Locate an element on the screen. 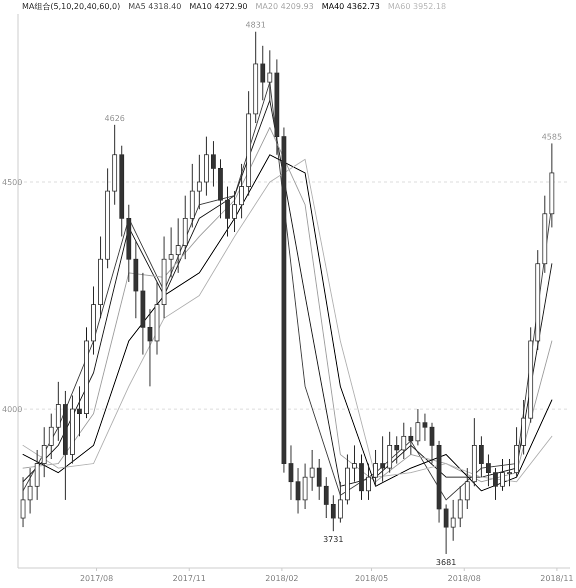 This screenshot has height=588, width=576. x-tick-label: 2018/02 is located at coordinates (282, 578).